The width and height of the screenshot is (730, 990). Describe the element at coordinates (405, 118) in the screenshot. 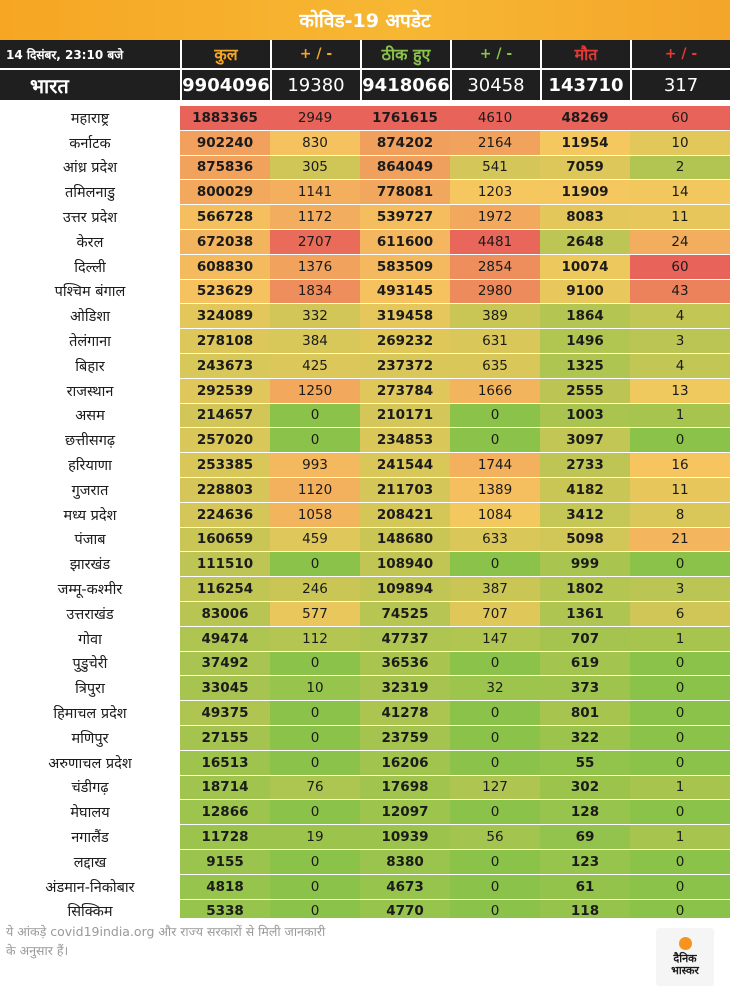

I see `cell-recovered: 1761615` at that location.